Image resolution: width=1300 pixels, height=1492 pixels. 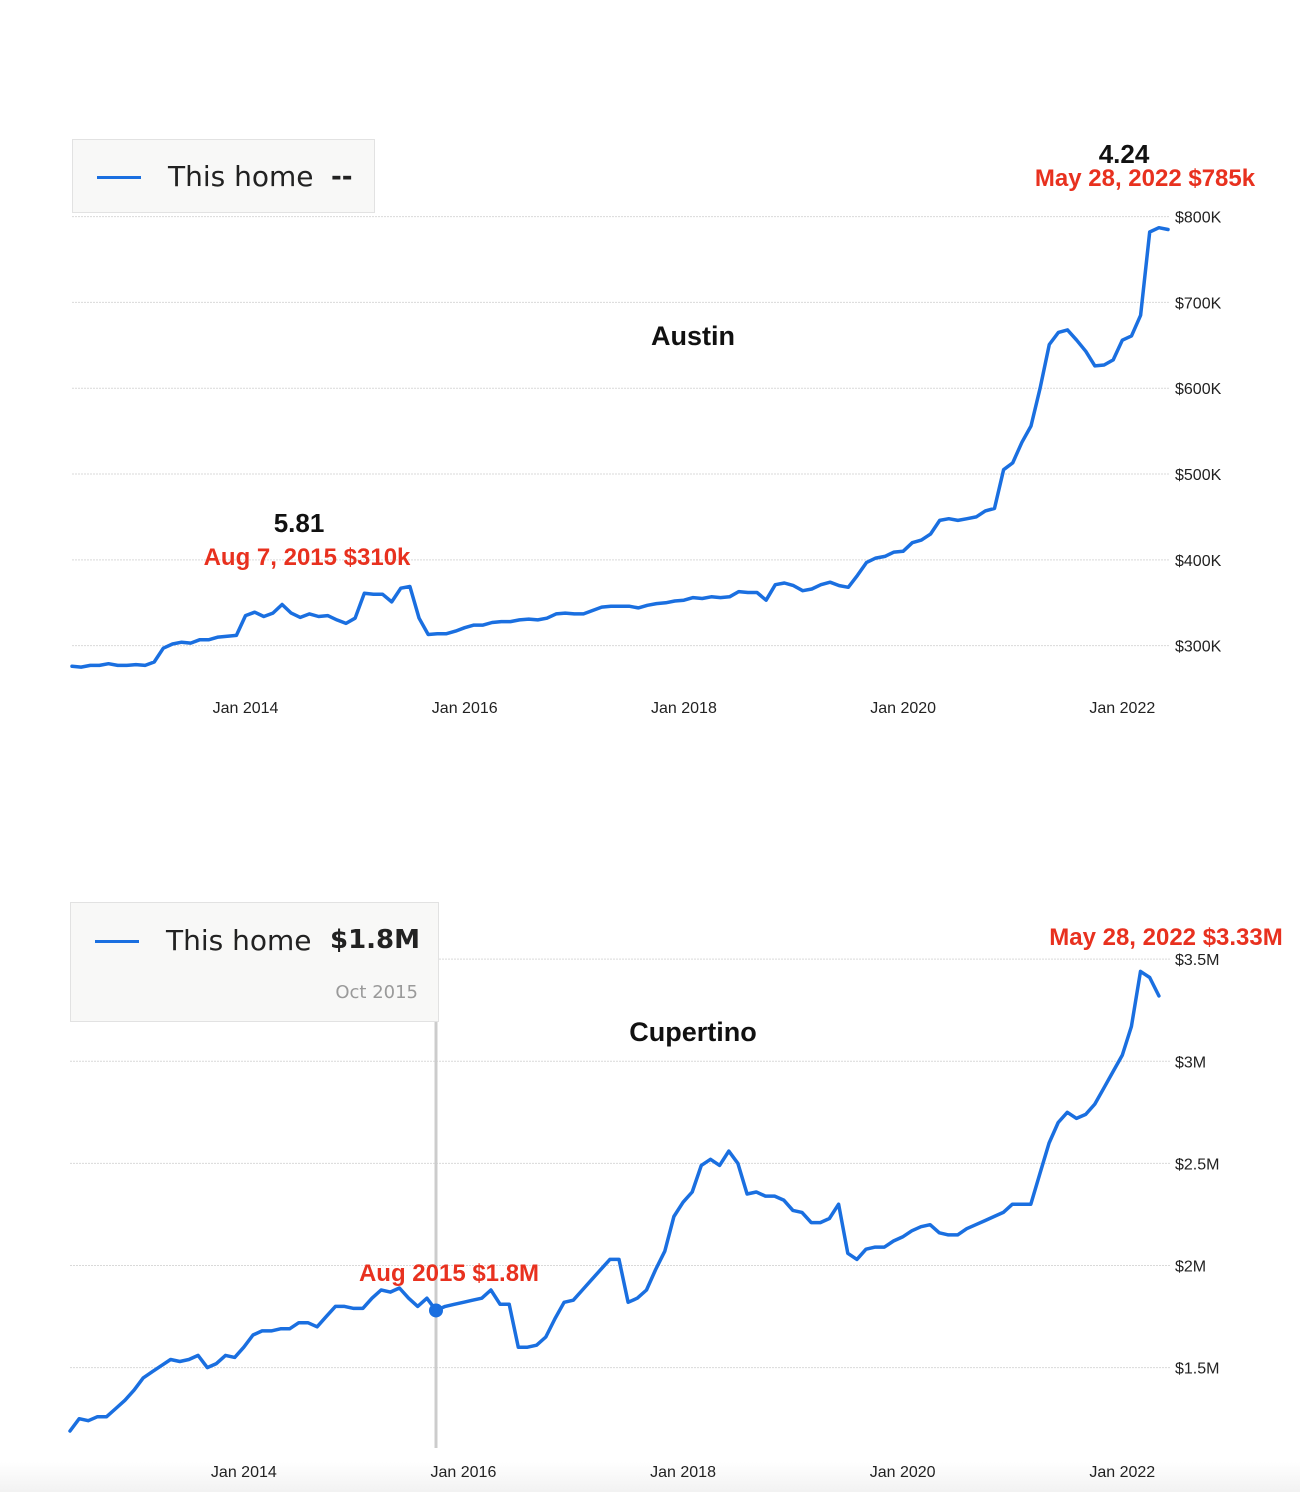 What do you see at coordinates (436, 1310) in the screenshot?
I see `hover-point` at bounding box center [436, 1310].